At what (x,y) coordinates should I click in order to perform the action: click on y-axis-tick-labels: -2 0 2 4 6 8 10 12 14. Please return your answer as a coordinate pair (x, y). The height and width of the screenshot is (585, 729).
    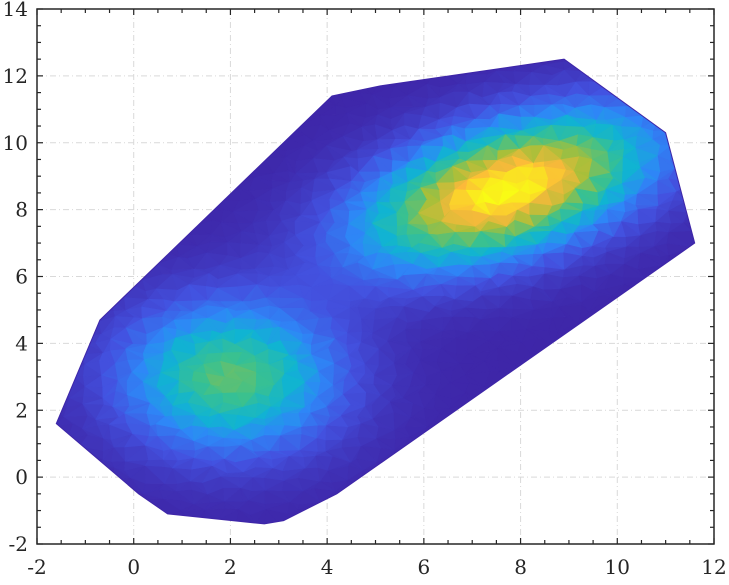
    Looking at the image, I should click on (15, 278).